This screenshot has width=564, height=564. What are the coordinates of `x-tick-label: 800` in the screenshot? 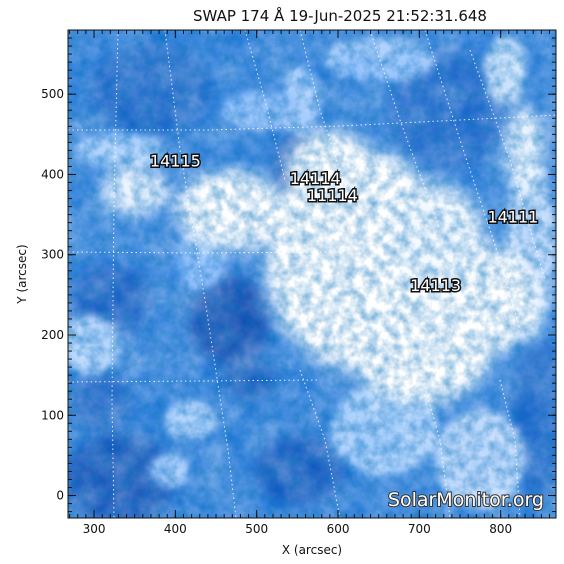 It's located at (500, 529).